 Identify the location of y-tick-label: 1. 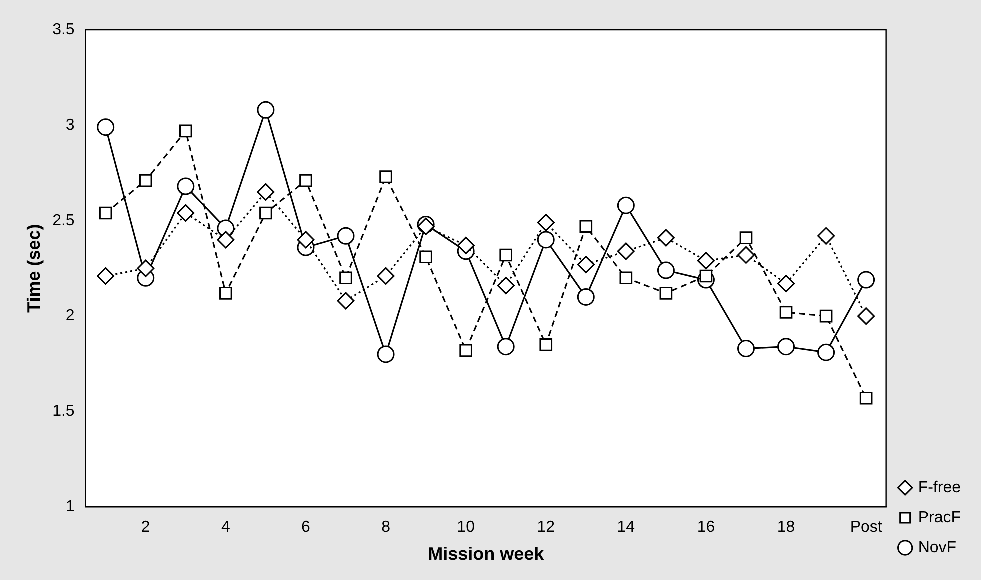
(70, 507).